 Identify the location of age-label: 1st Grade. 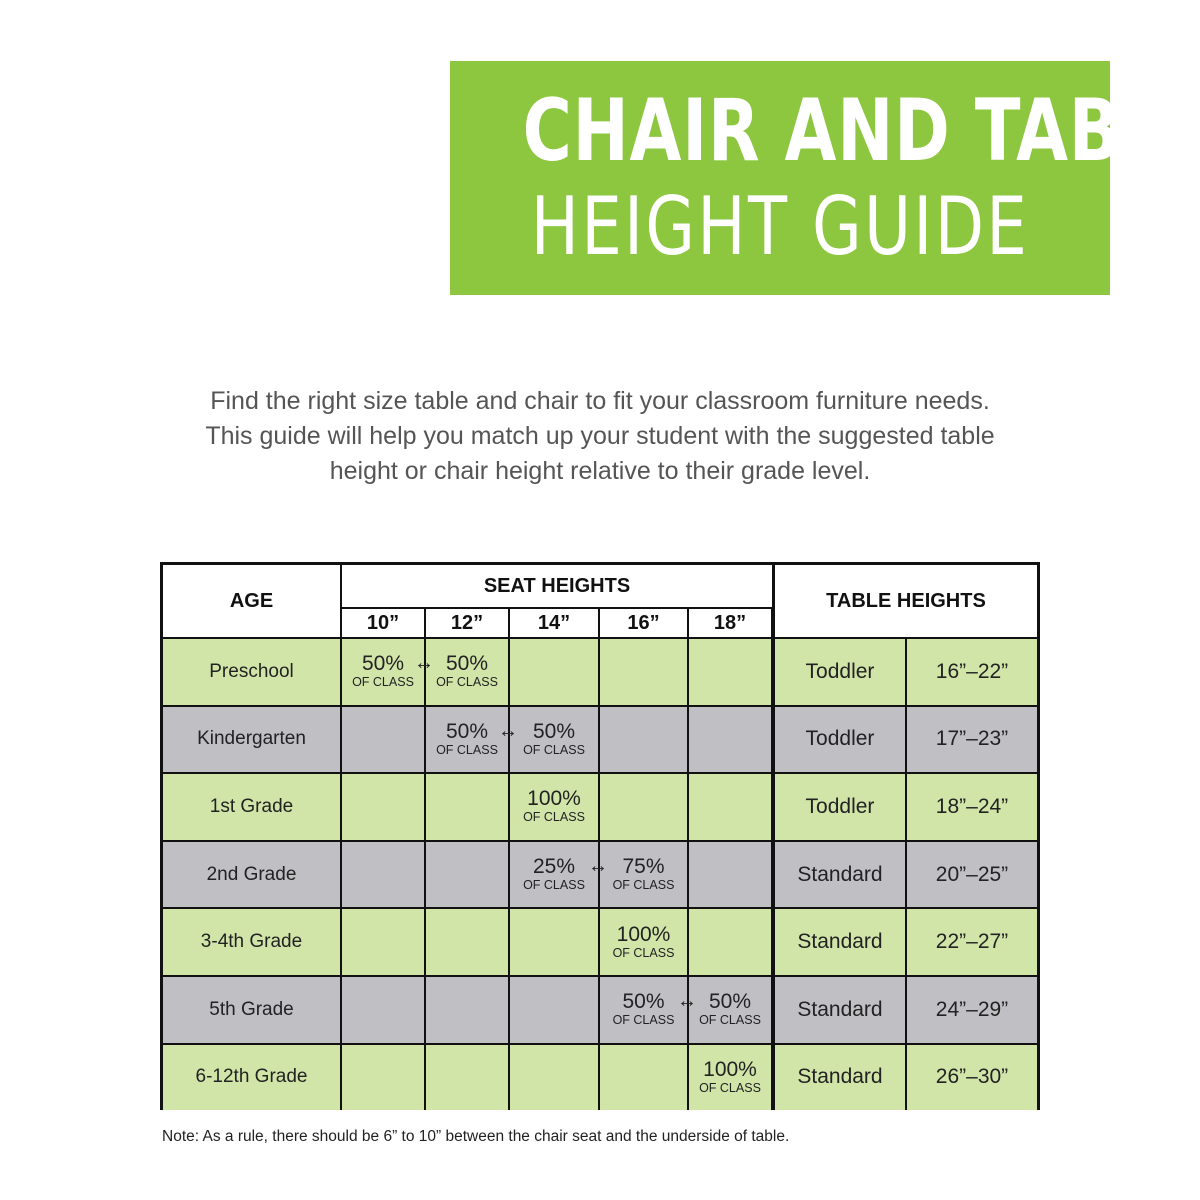
(251, 806).